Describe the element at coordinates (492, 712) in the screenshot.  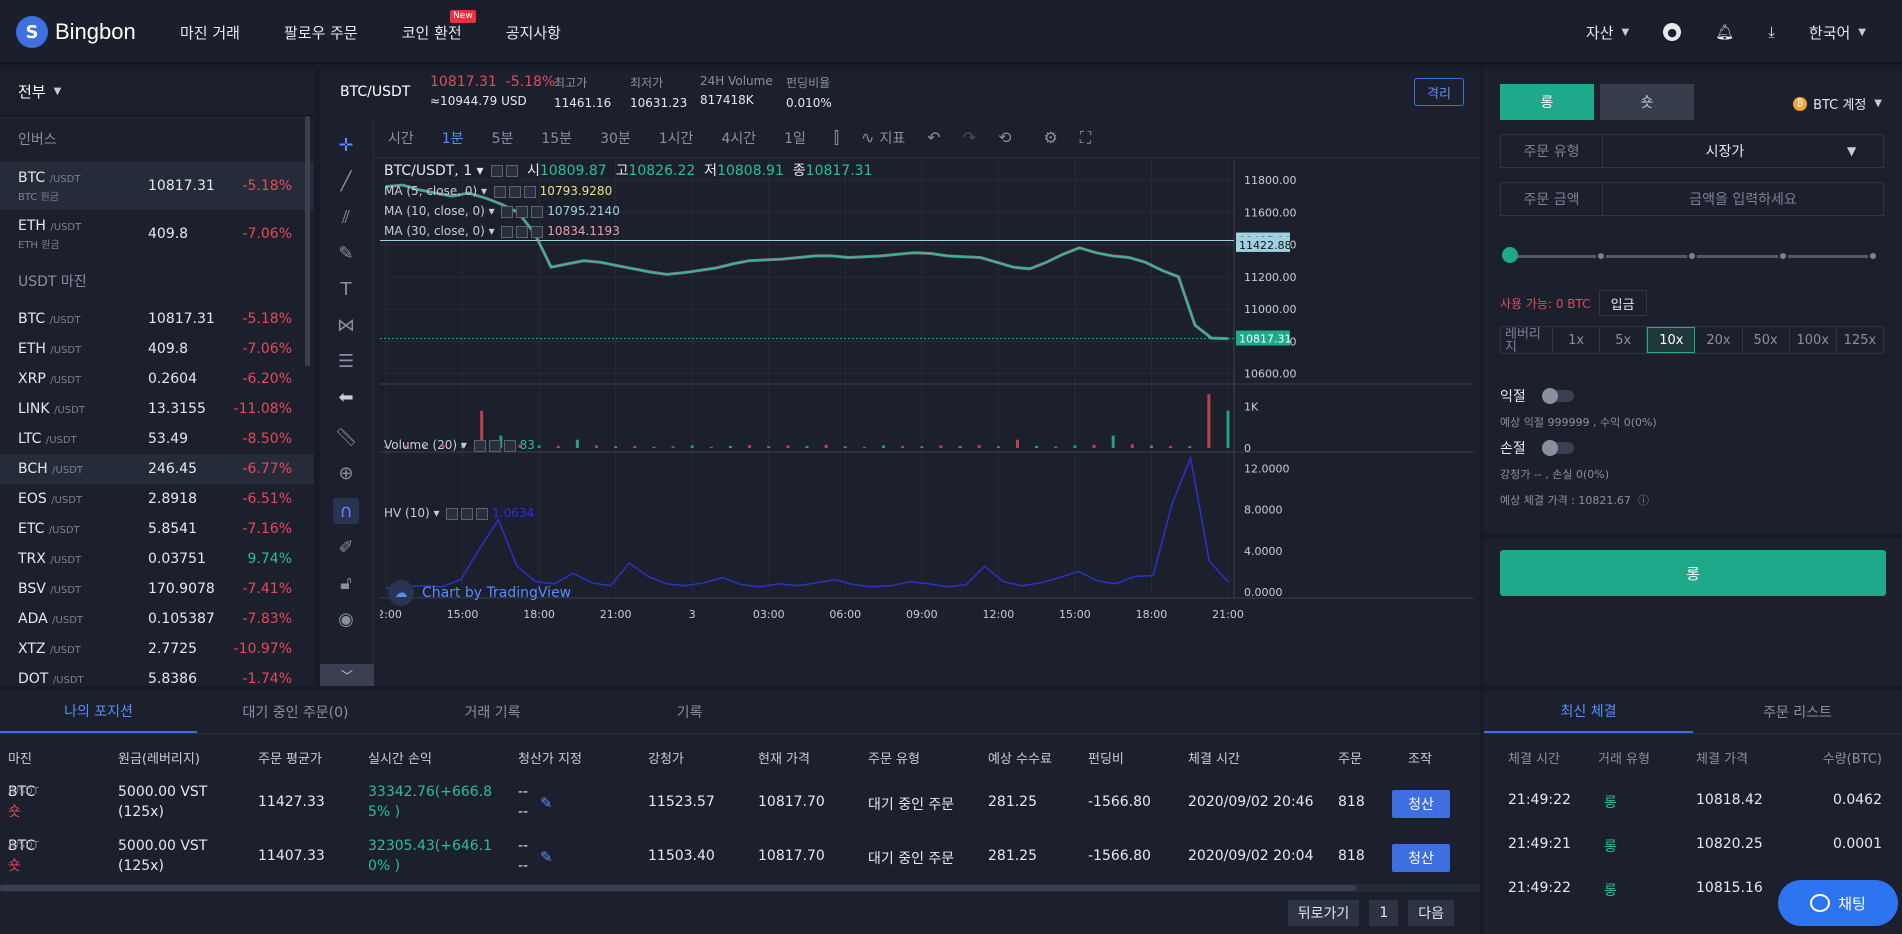
I see `tab-trade-history: 거래 기록` at that location.